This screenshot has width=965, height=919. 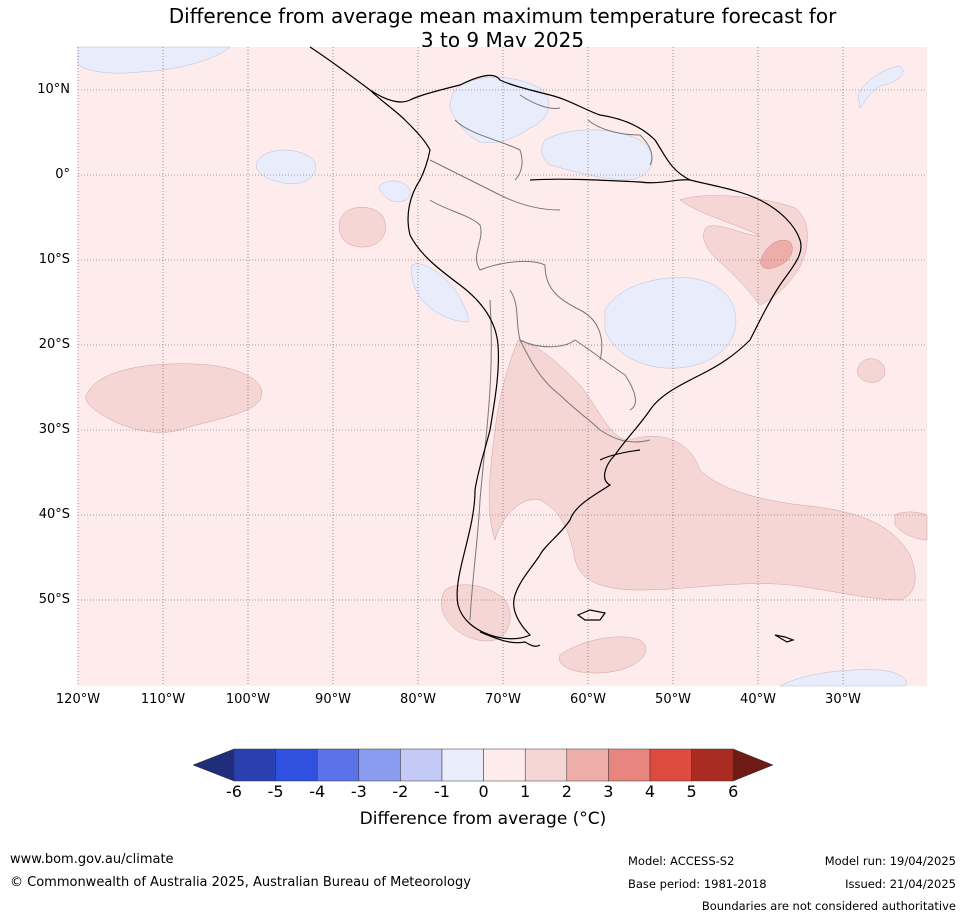 I want to click on anomaly-strong-warm-area, so click(x=776, y=254).